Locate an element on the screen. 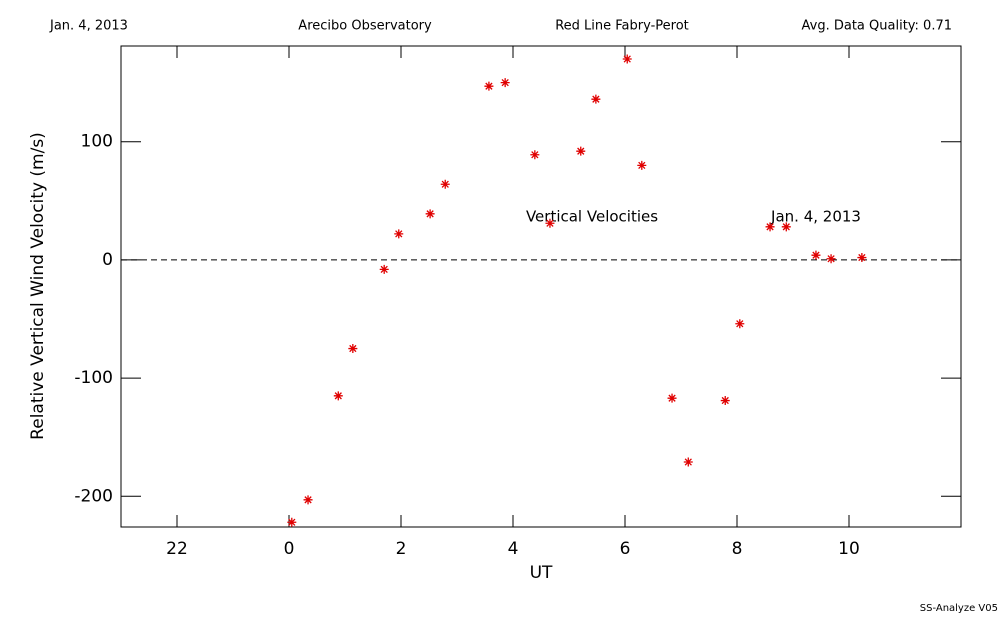  x-tick-label: 6 is located at coordinates (625, 549).